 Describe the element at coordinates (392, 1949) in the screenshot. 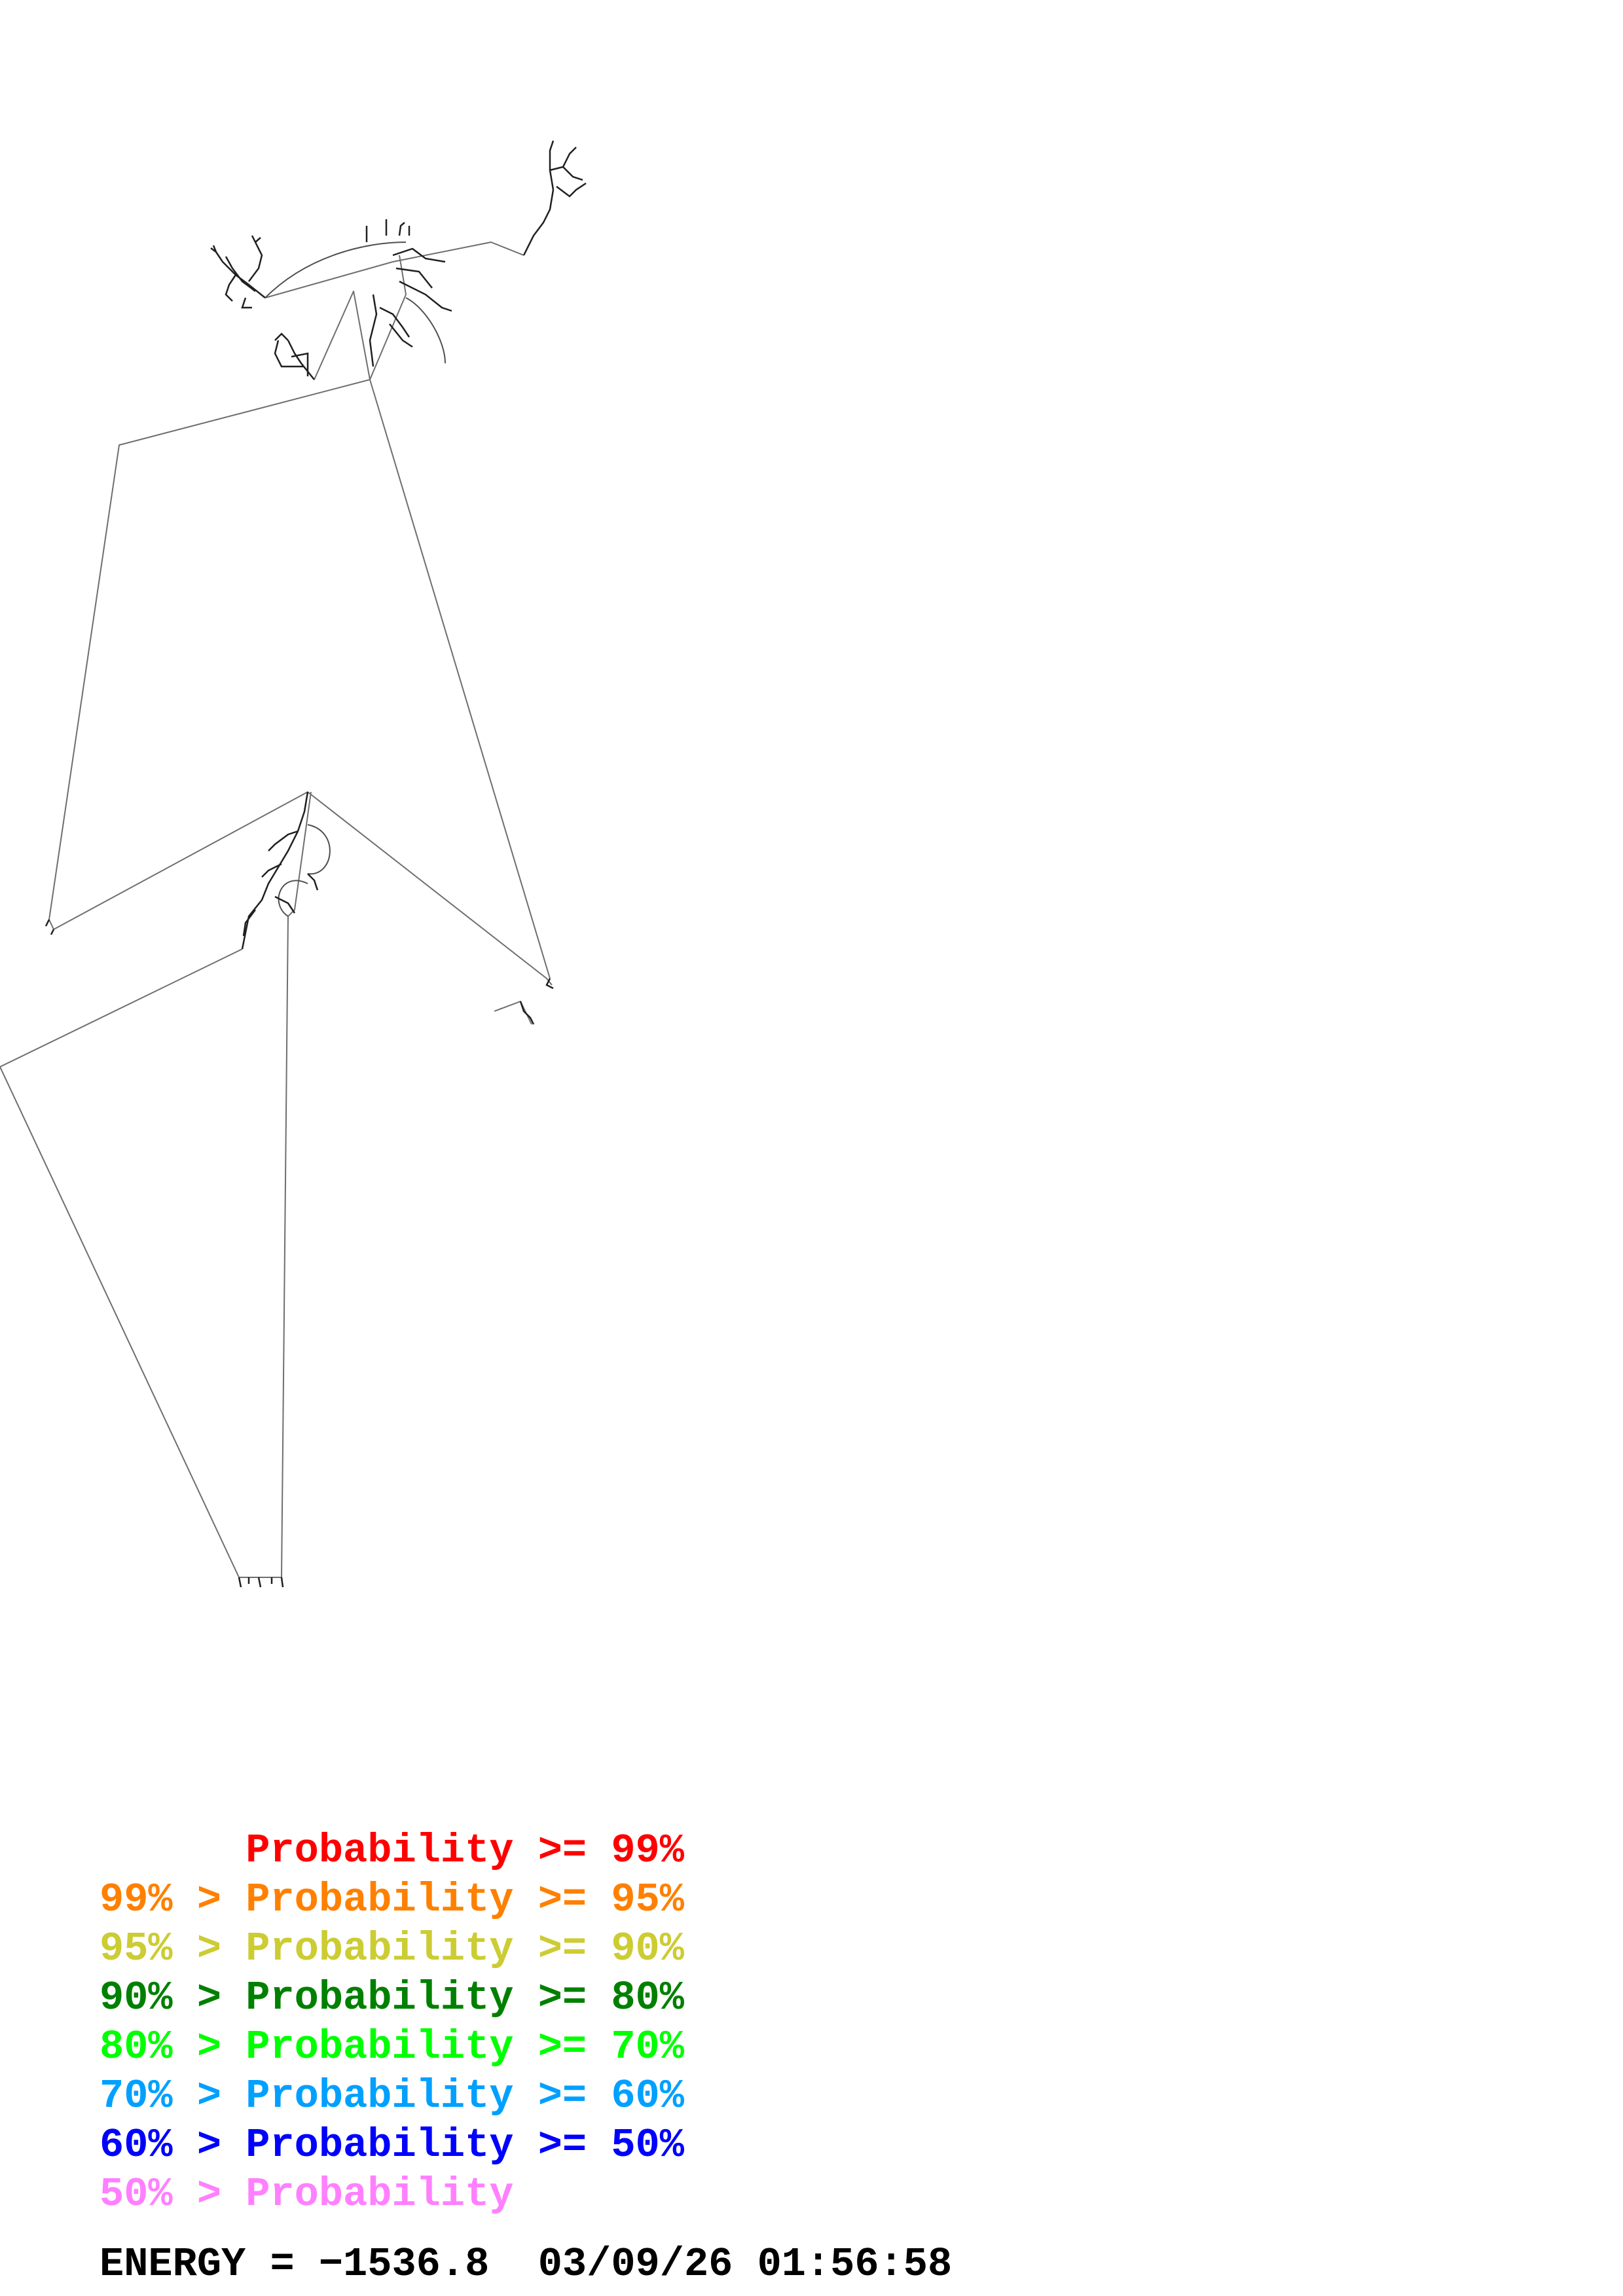

I see `legend-row-90: 95% > Probability >= 90%` at that location.